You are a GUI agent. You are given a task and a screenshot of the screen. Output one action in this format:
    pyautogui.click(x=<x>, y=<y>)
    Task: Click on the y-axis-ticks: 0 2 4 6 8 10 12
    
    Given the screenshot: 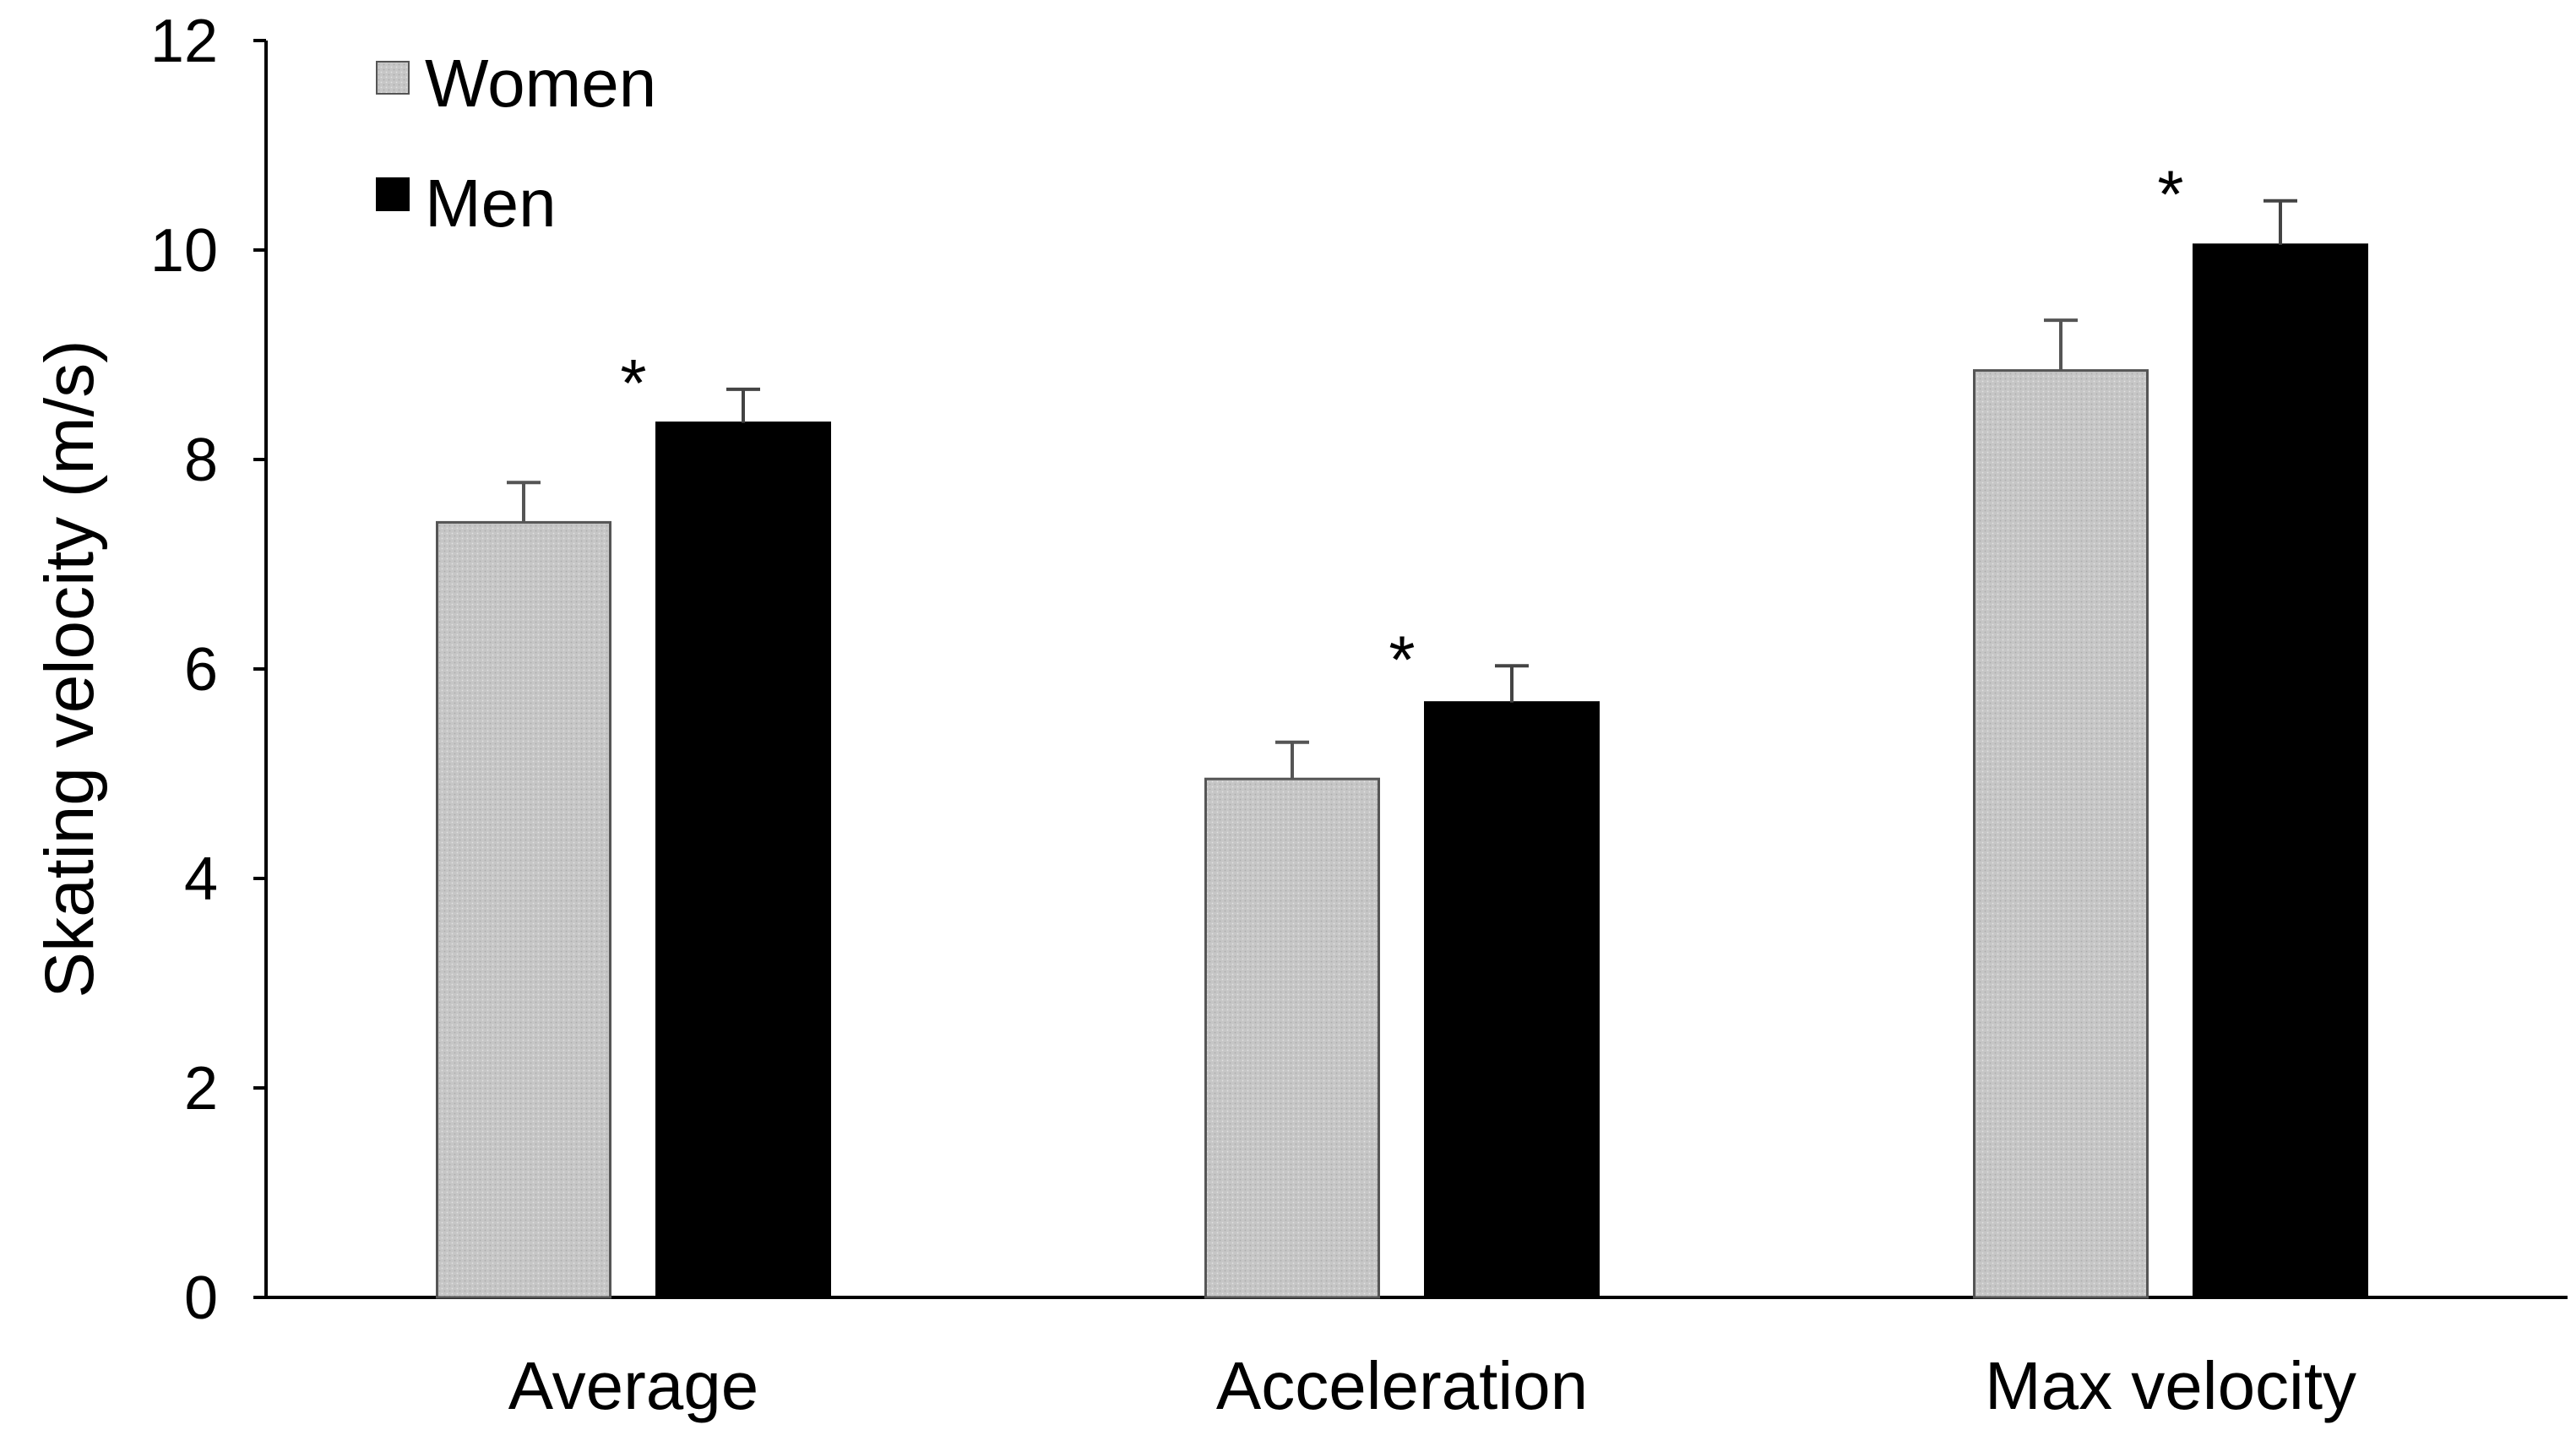 What is the action you would take?
    pyautogui.click(x=208, y=670)
    